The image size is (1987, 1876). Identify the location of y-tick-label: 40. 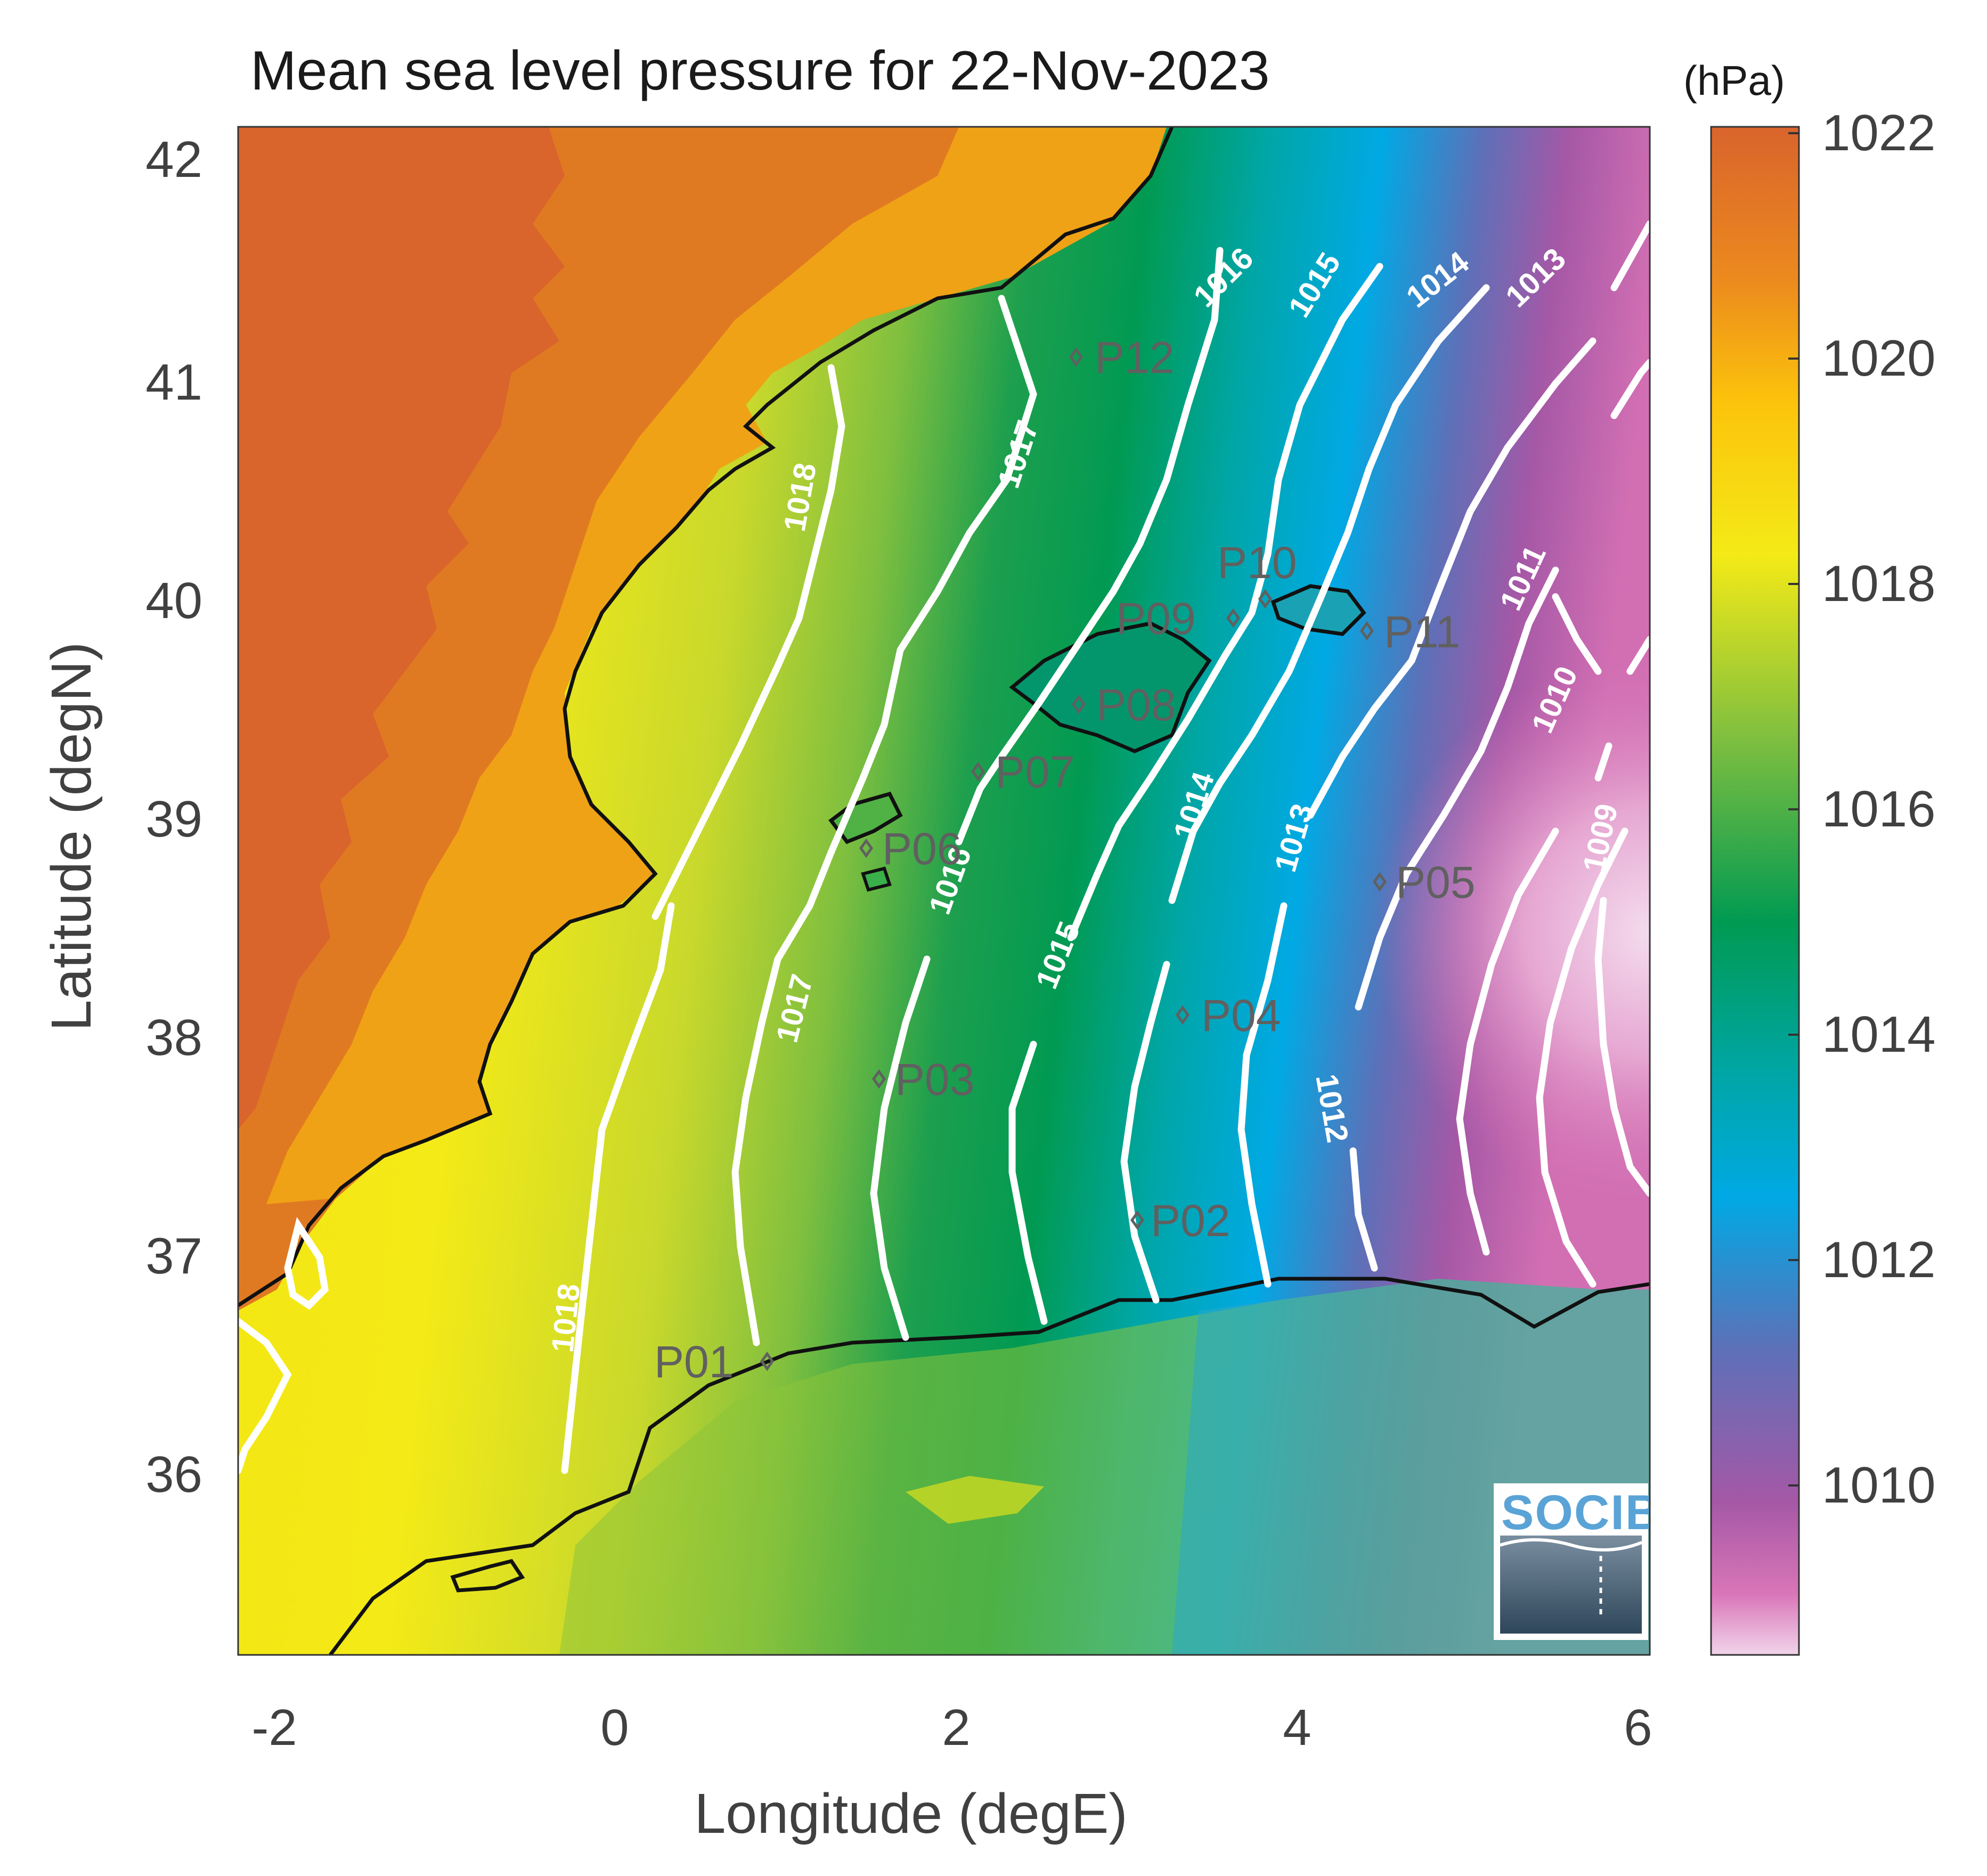
(173, 600).